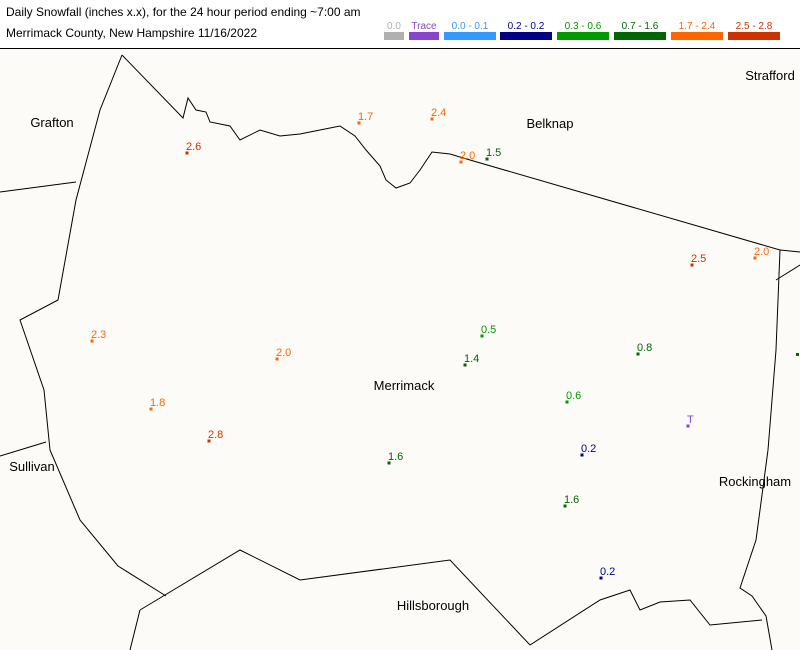 The image size is (800, 650). I want to click on station-value: 0.8, so click(644, 348).